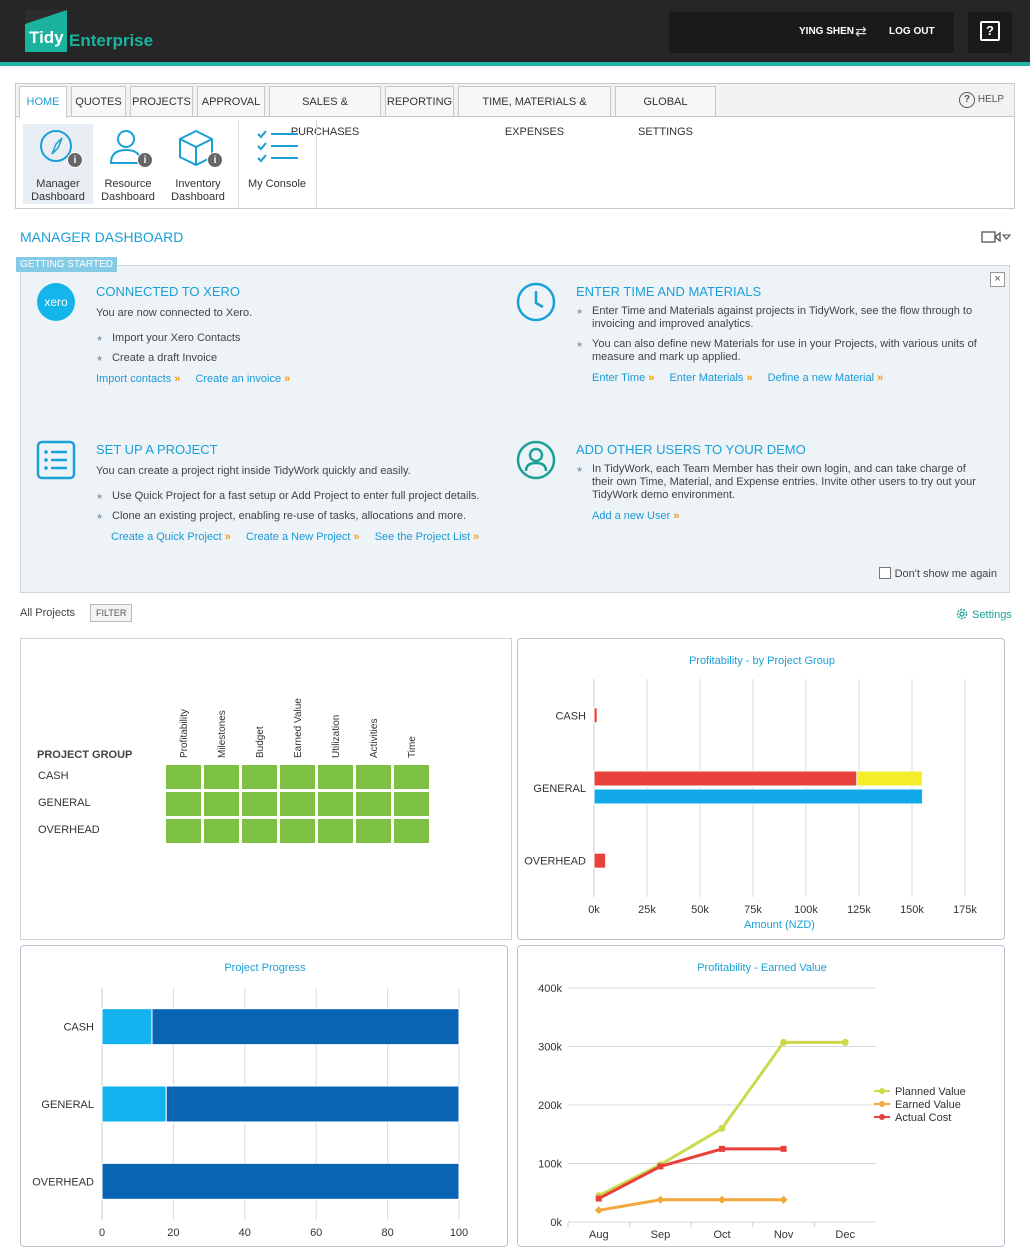 The image size is (1030, 1252). I want to click on create-quick-project-link: Create a Quick Project, so click(171, 537).